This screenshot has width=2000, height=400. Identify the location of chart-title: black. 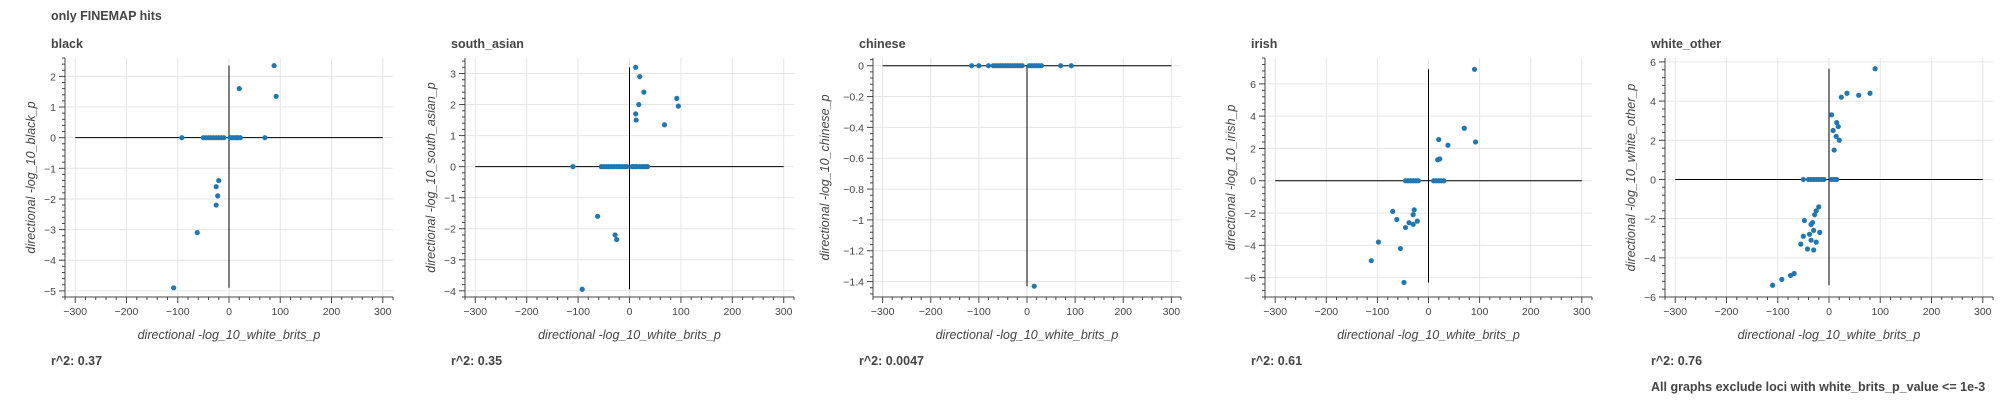
(67, 44).